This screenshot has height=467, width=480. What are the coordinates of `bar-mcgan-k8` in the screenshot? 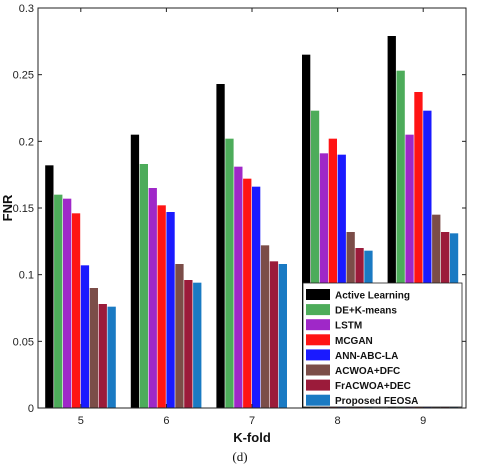 It's located at (332, 273).